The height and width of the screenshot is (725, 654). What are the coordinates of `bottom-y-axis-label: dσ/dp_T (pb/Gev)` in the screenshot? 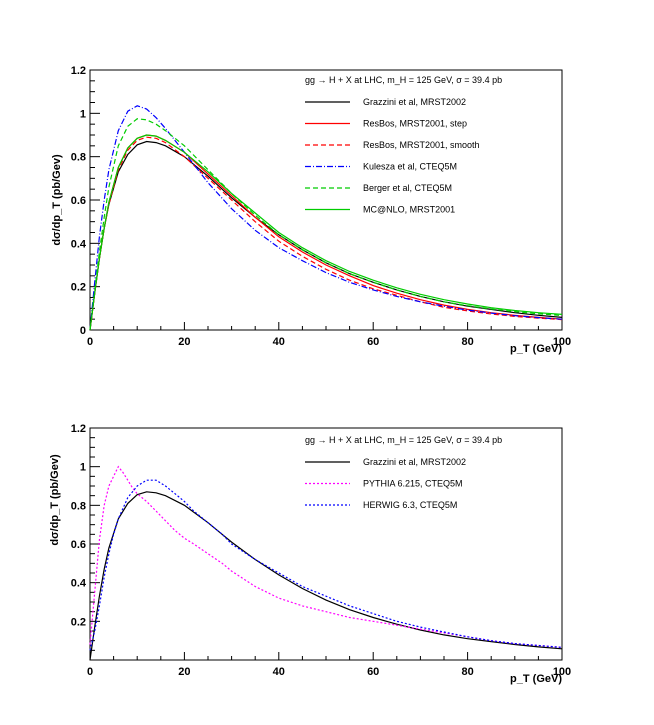 It's located at (55, 500).